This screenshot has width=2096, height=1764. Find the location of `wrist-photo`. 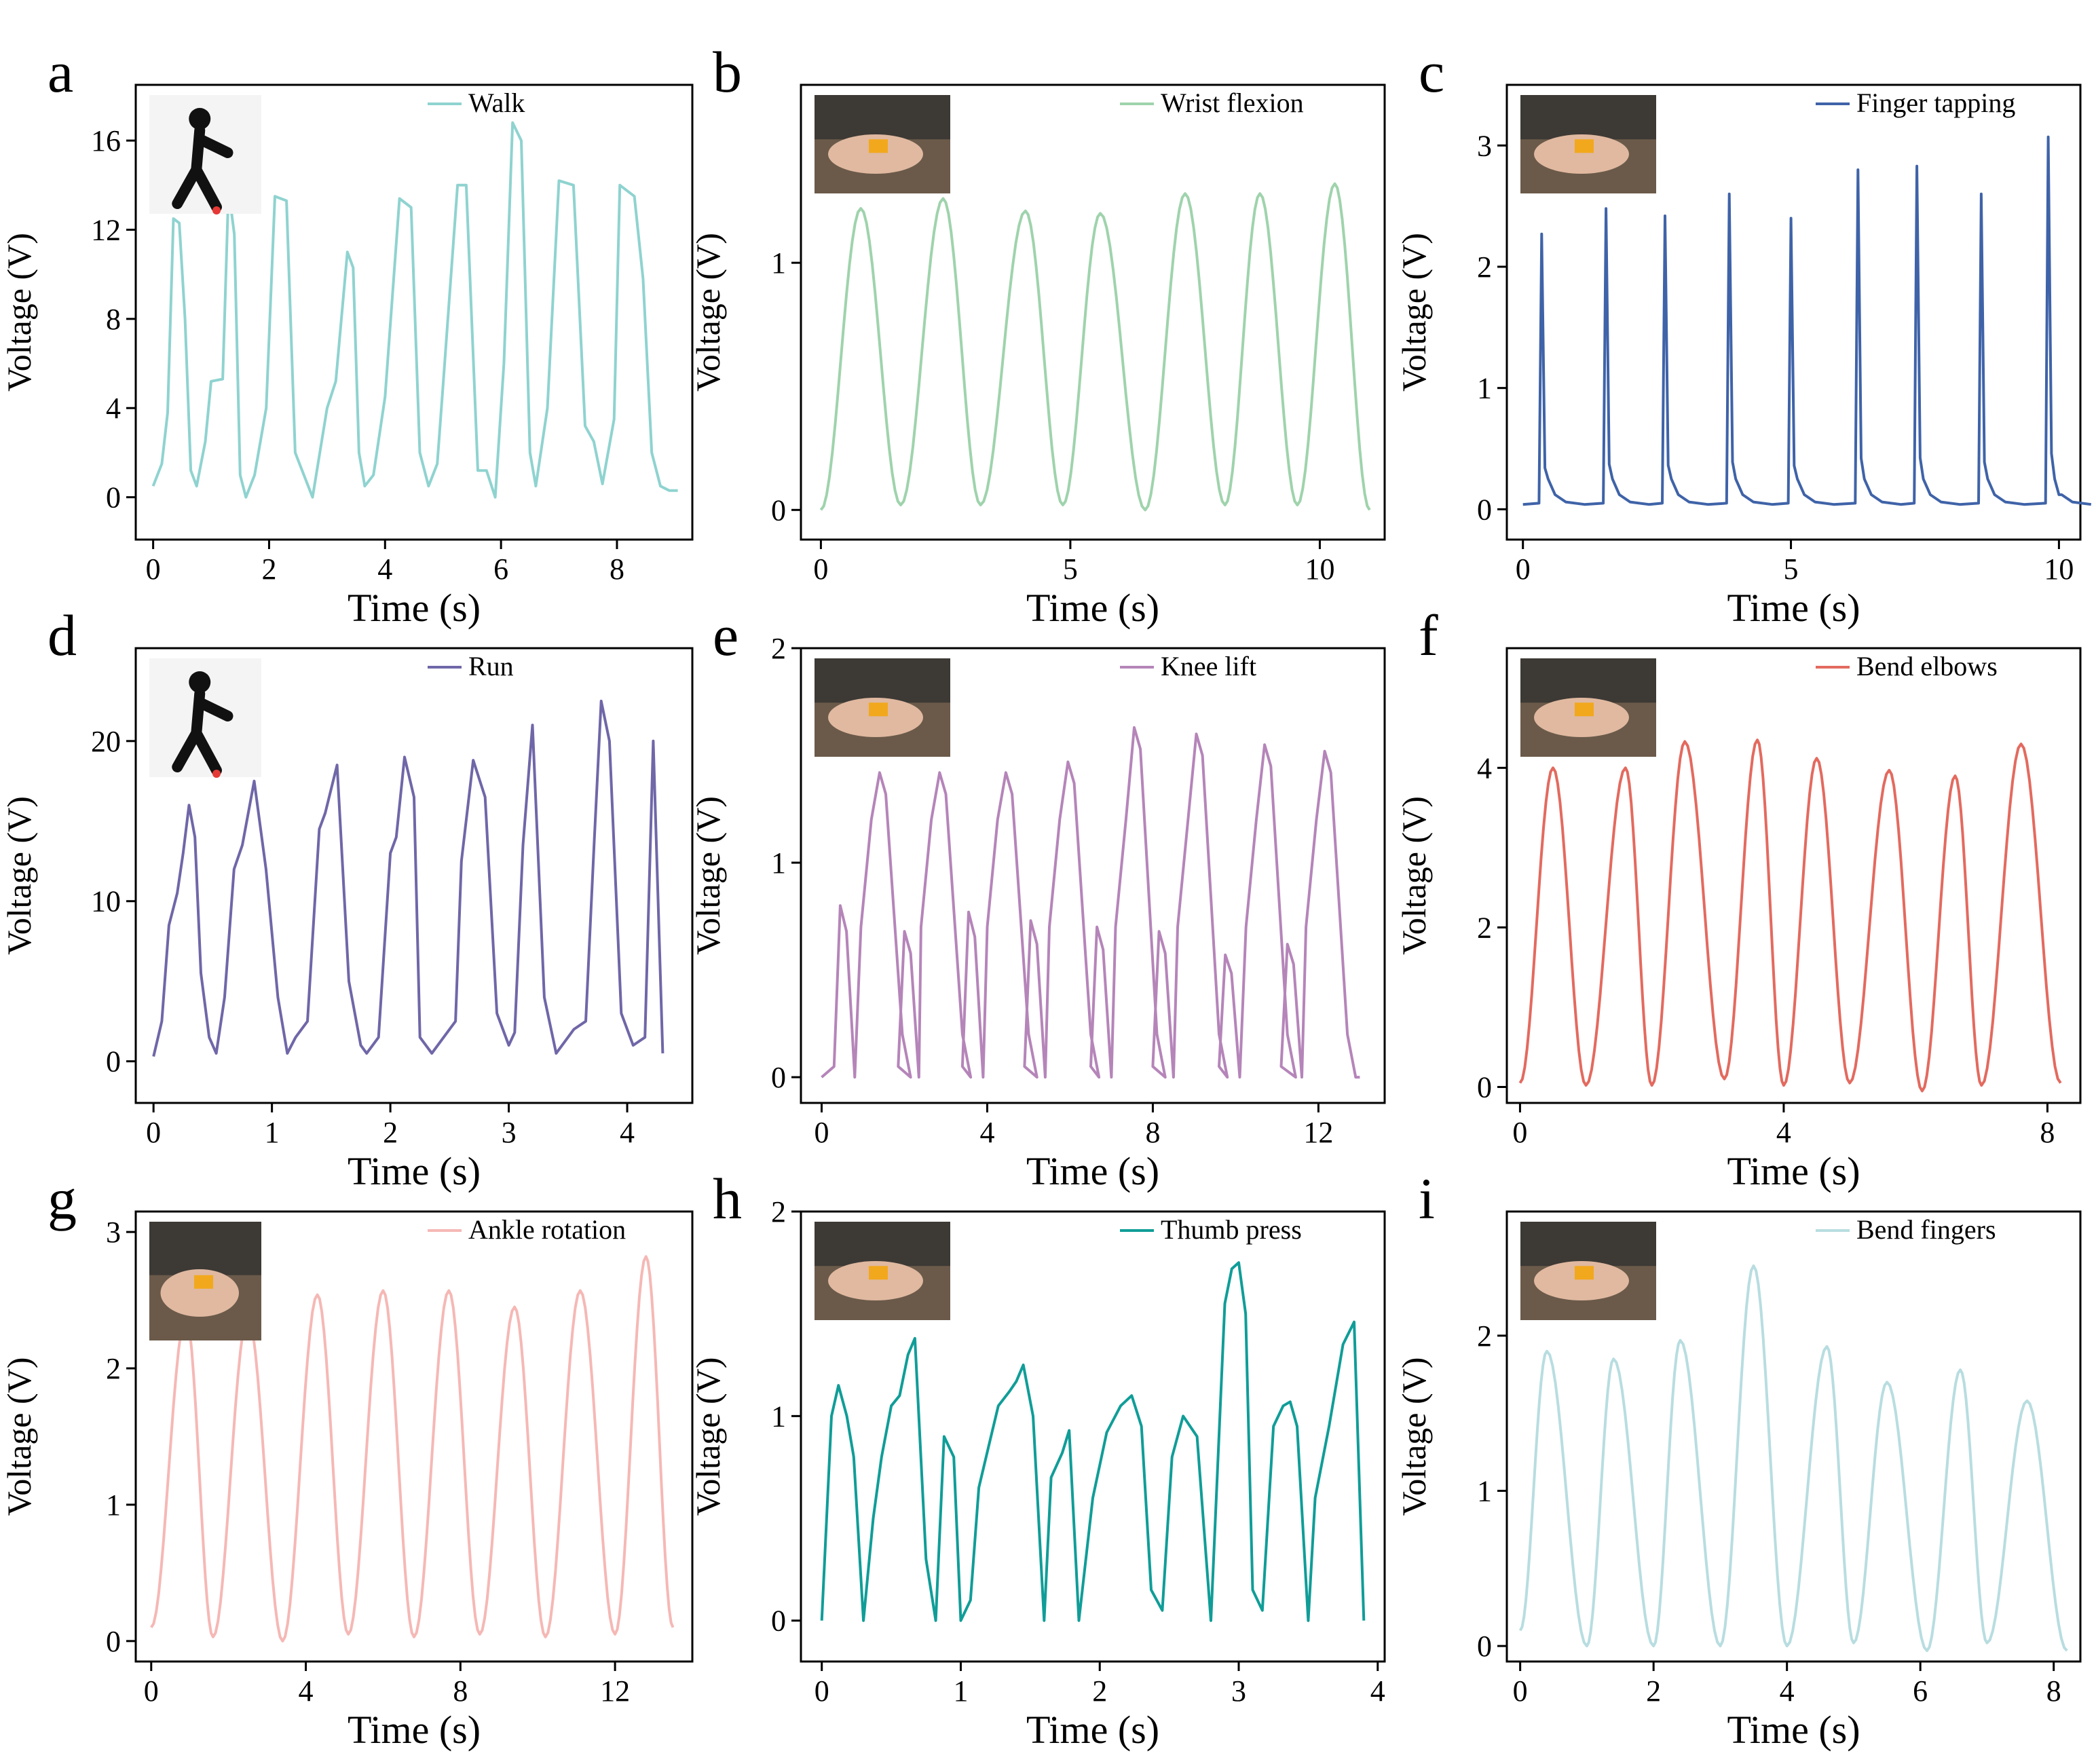

wrist-photo is located at coordinates (882, 144).